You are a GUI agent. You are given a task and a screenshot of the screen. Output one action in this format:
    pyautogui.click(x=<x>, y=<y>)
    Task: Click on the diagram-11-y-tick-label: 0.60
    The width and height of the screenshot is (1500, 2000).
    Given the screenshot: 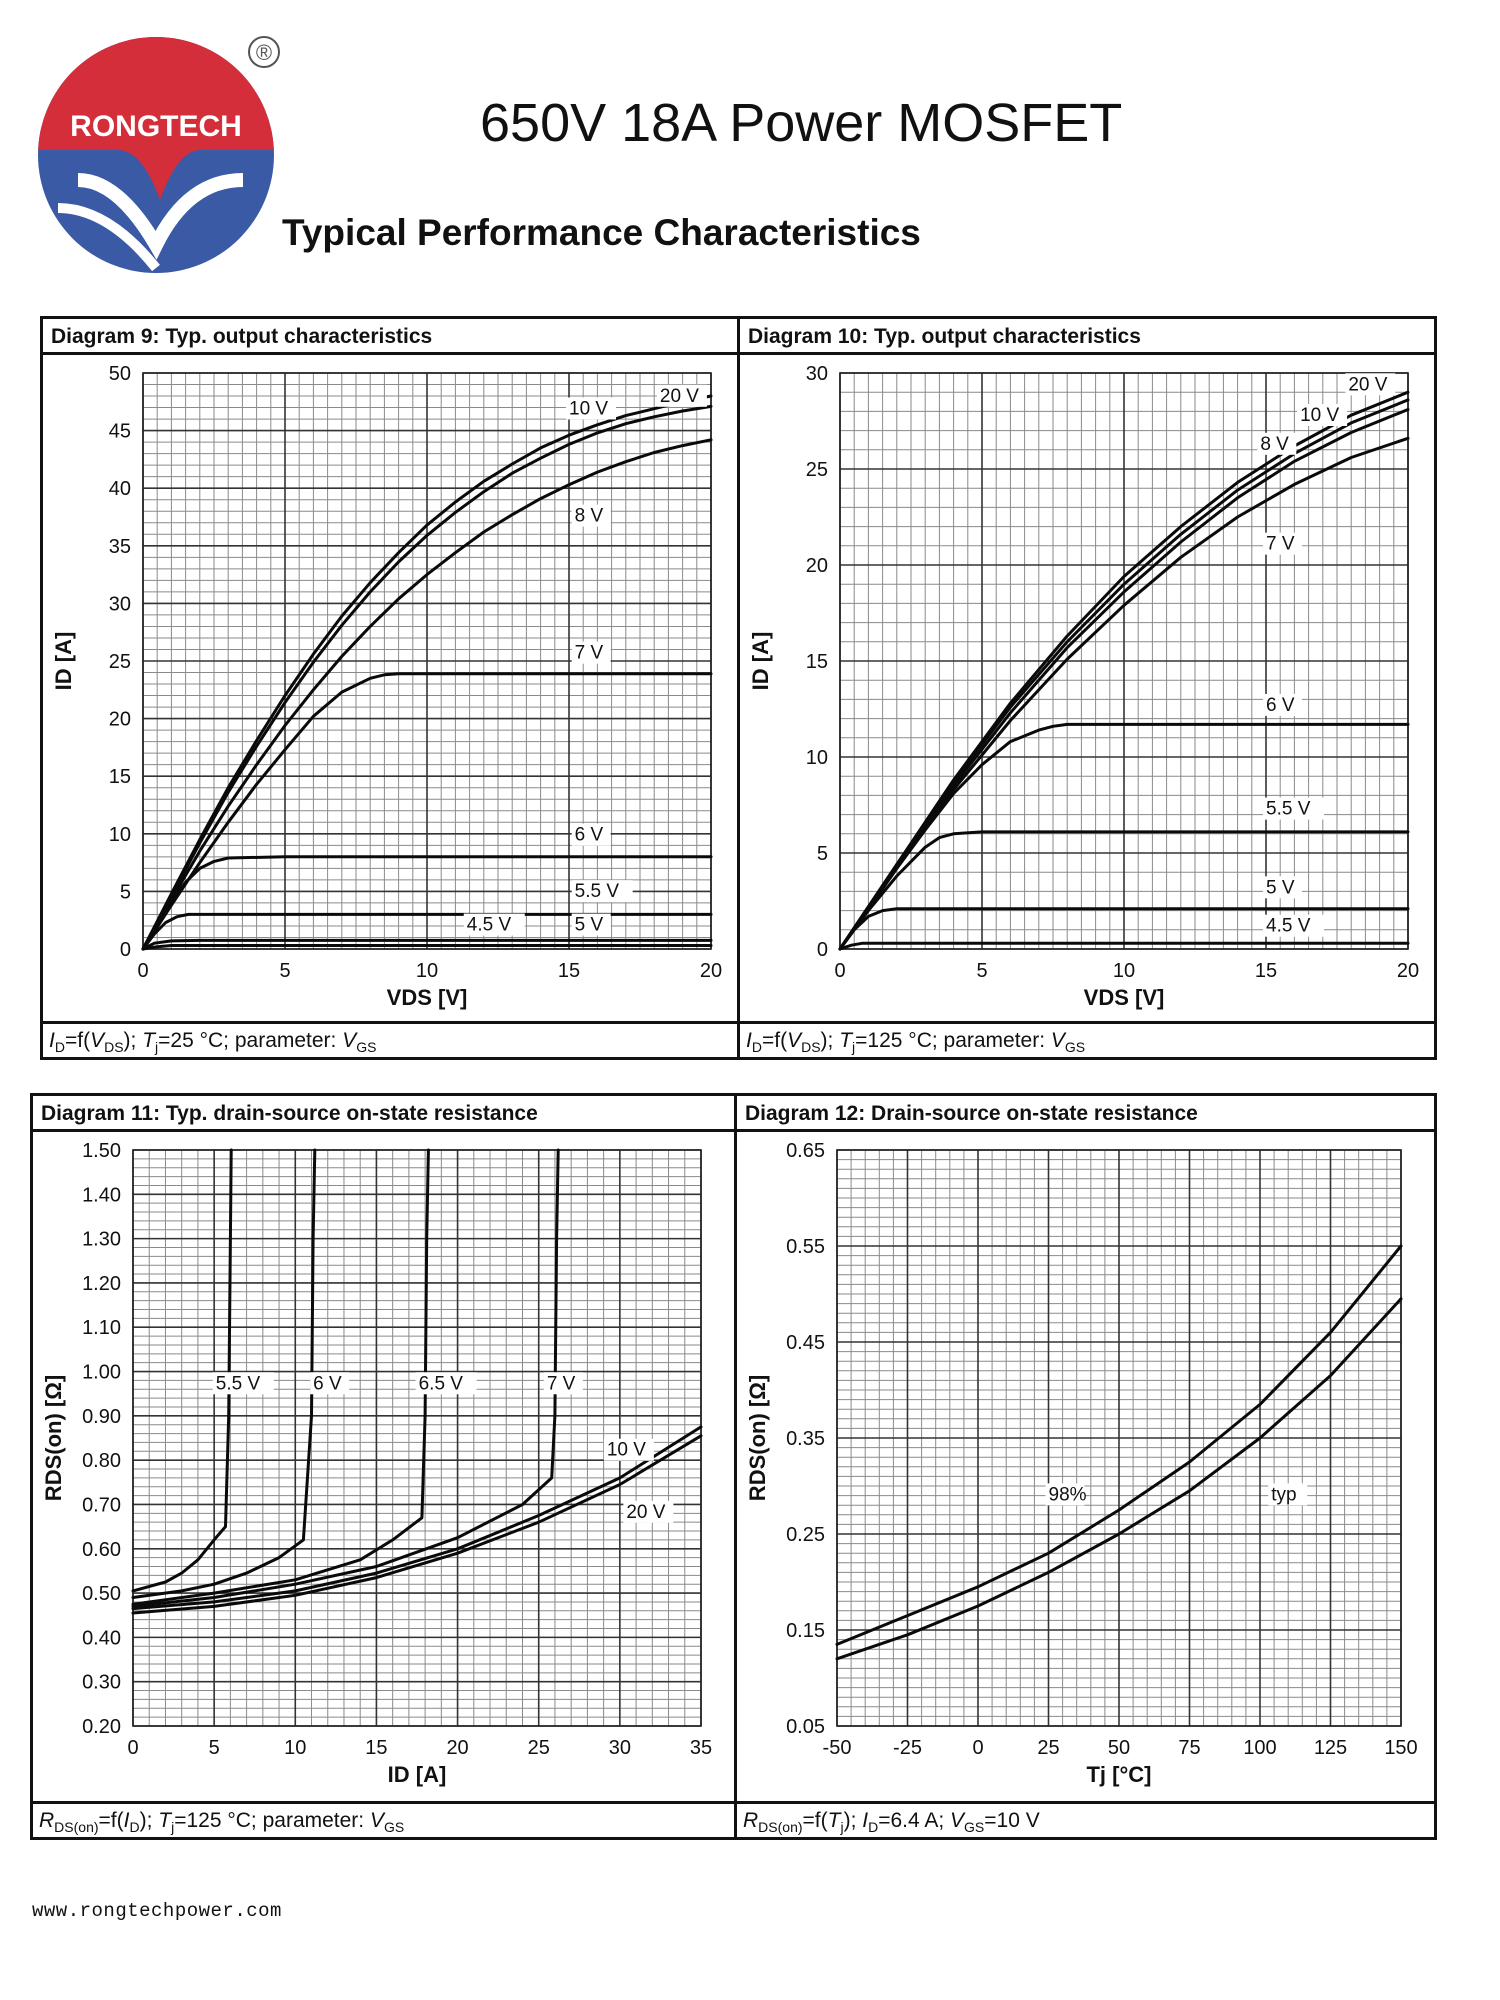 What is the action you would take?
    pyautogui.click(x=101, y=1550)
    